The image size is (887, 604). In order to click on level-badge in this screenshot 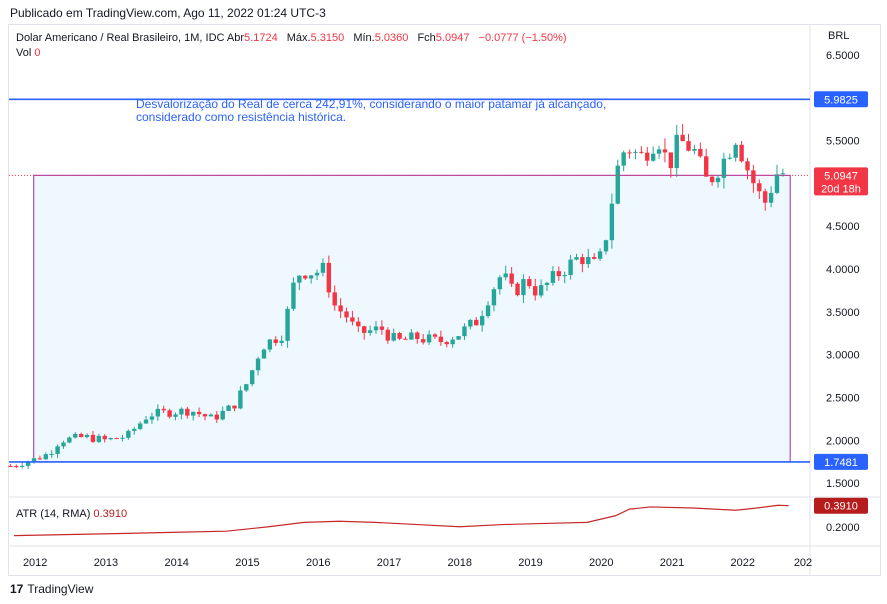, I will do `click(841, 461)`.